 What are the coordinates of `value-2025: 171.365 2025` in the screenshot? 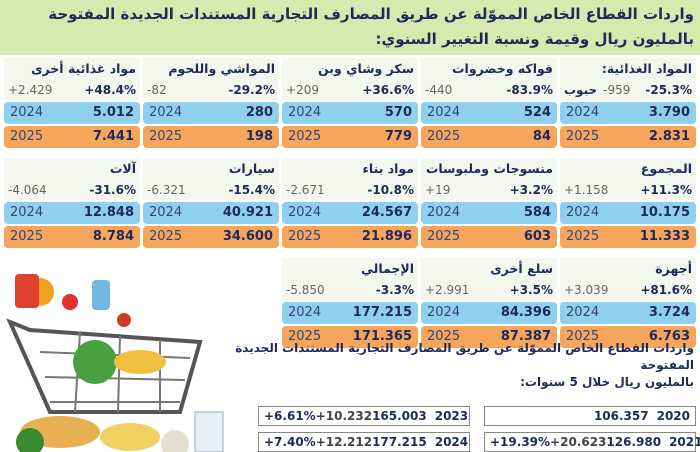 It's located at (350, 337).